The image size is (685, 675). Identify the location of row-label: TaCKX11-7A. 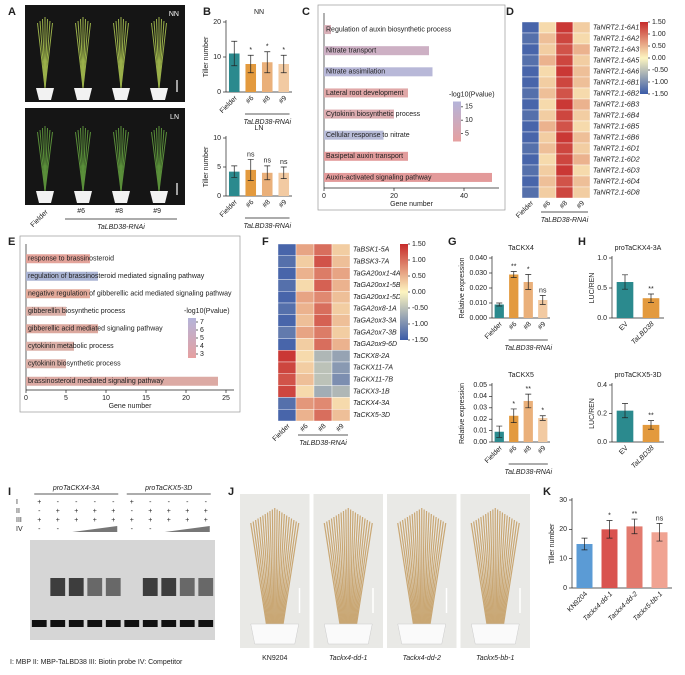
(373, 368).